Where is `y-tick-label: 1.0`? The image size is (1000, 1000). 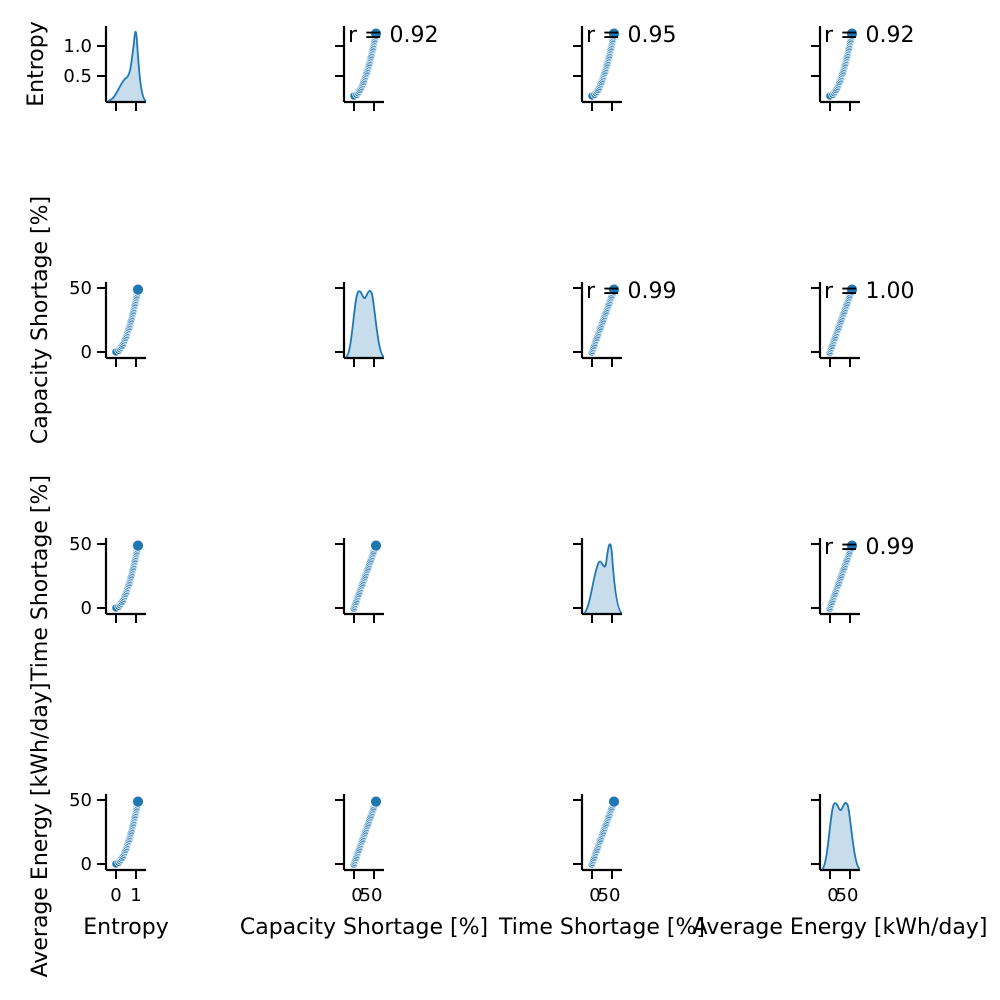 y-tick-label: 1.0 is located at coordinates (77, 46).